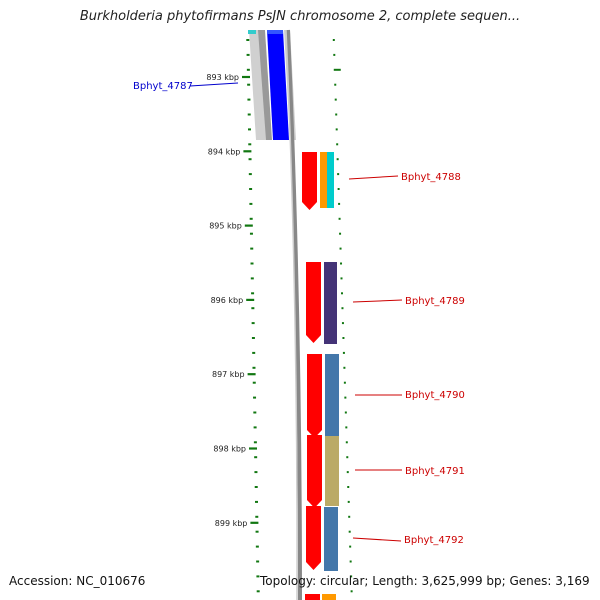 This screenshot has width=600, height=600. What do you see at coordinates (275, 314) in the screenshot?
I see `backbone` at bounding box center [275, 314].